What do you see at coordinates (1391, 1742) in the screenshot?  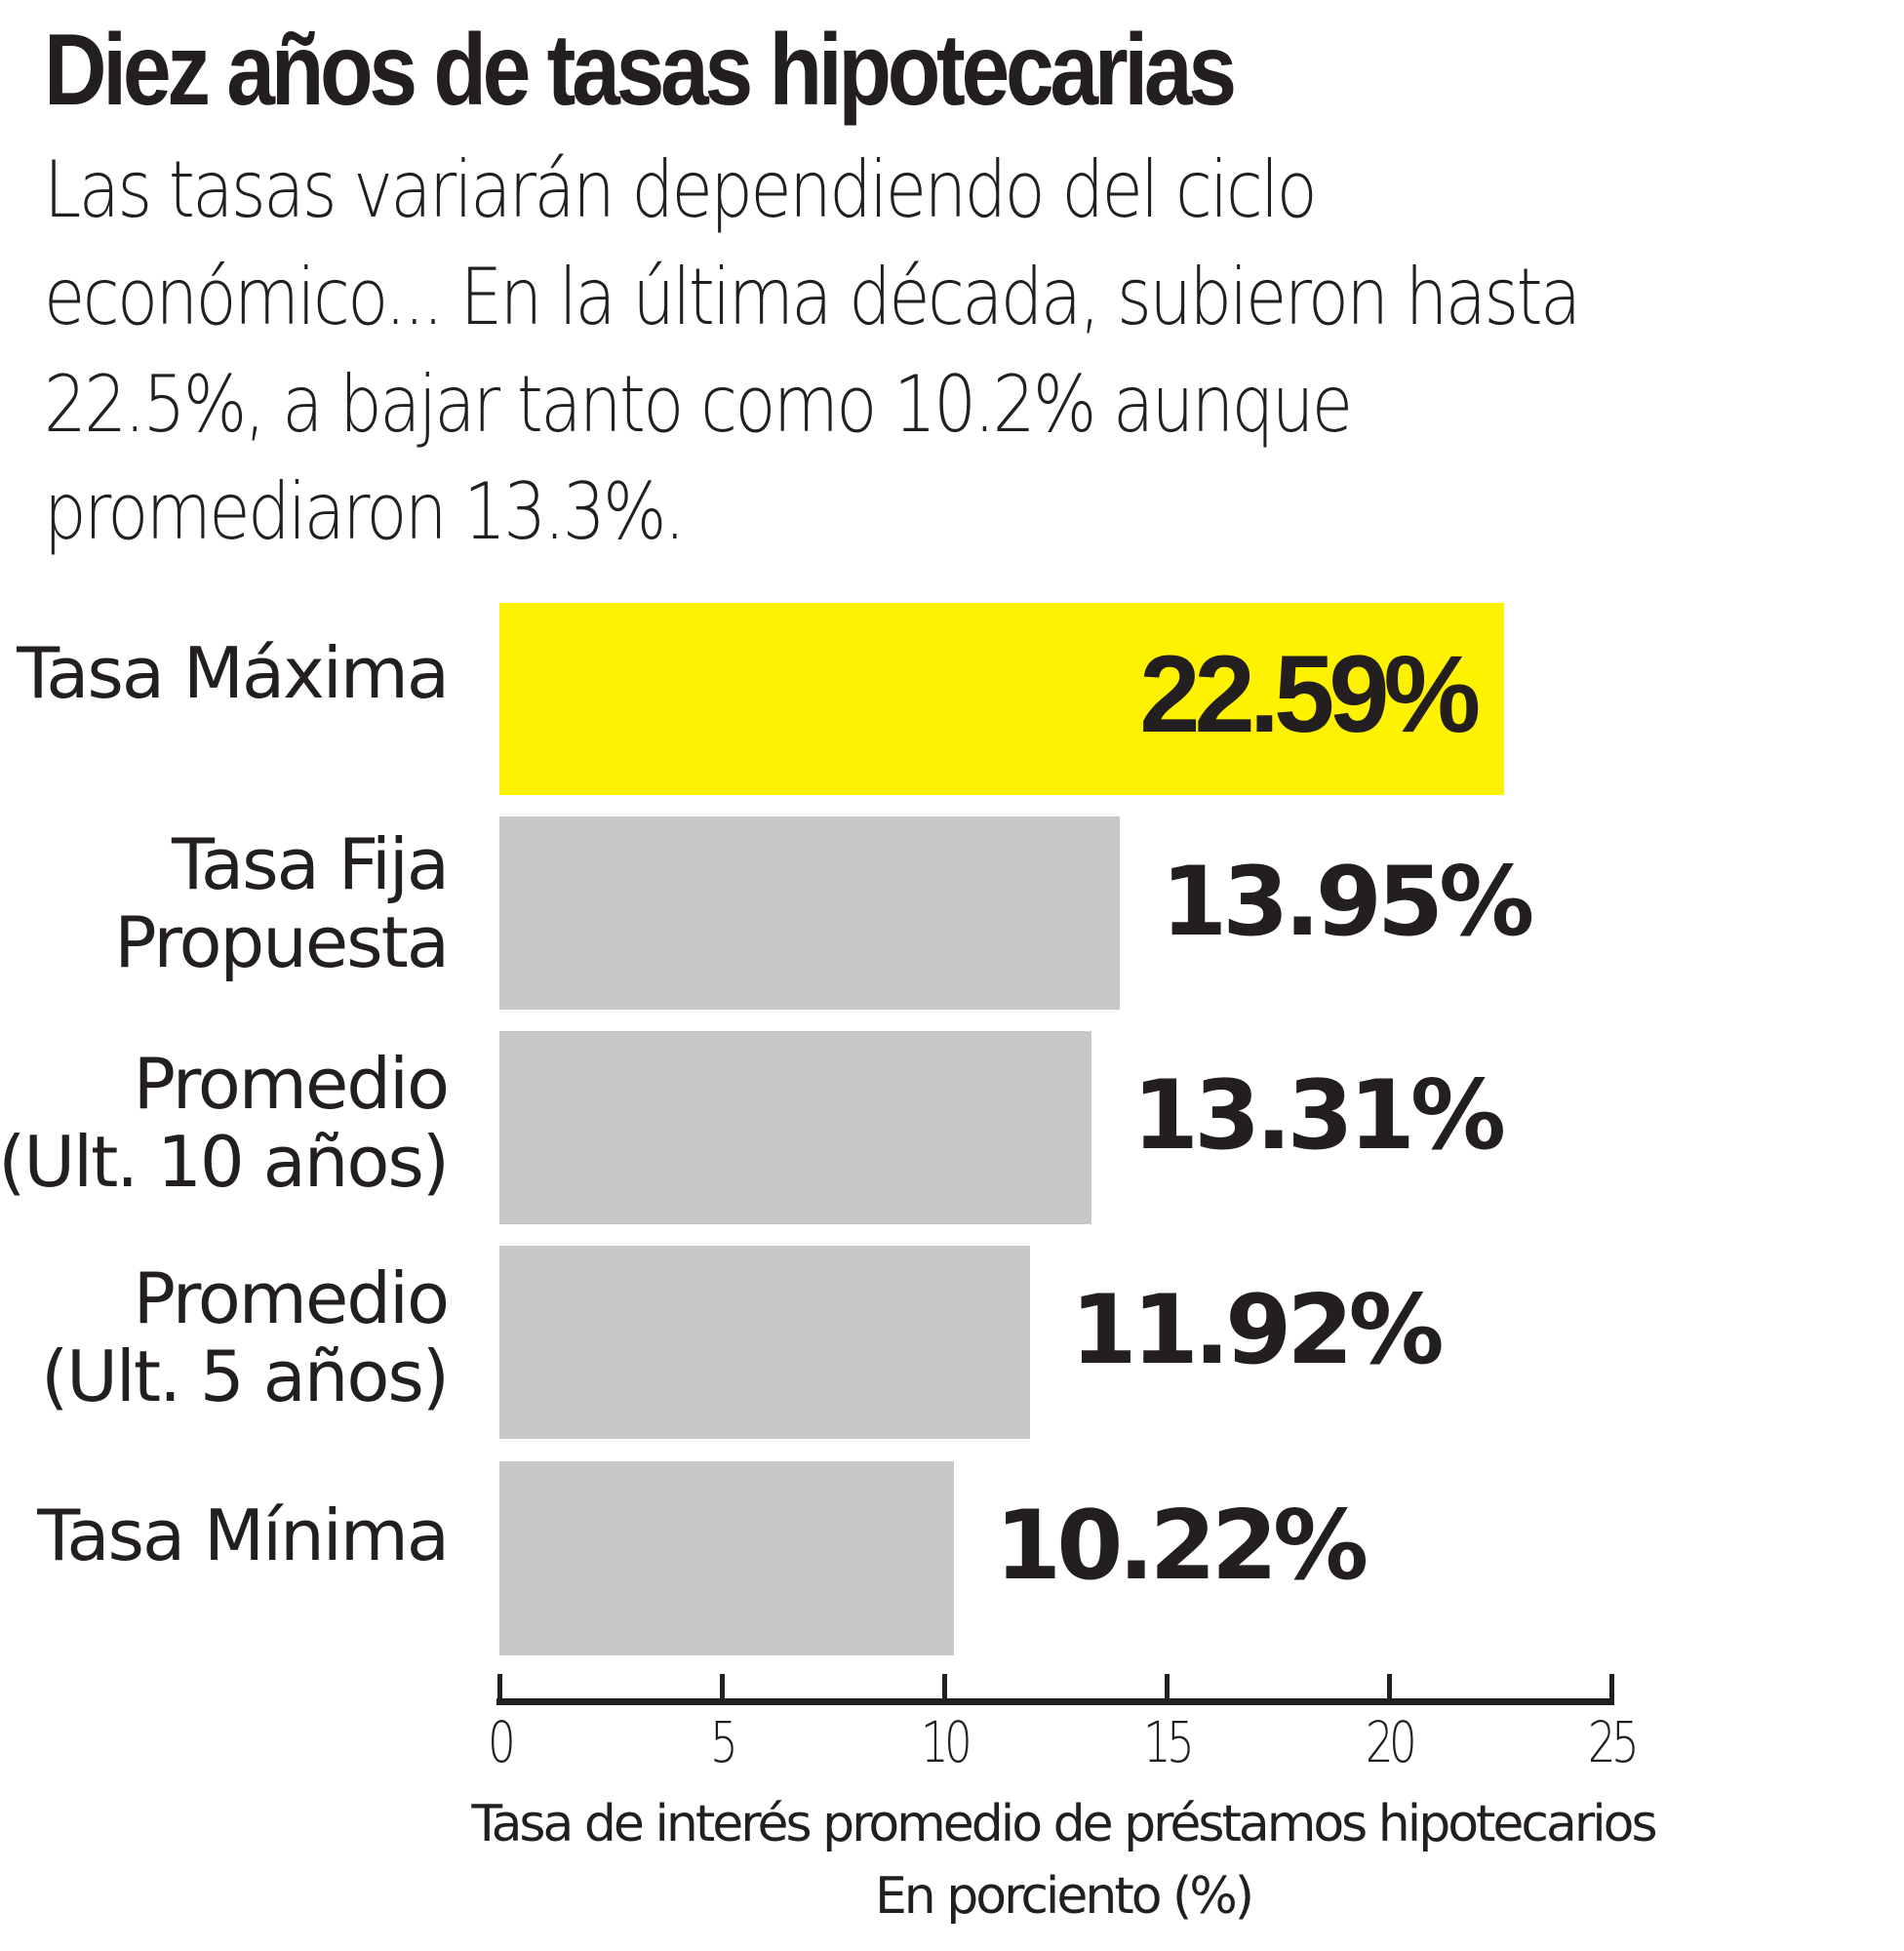 I see `x-tick-label: 20` at bounding box center [1391, 1742].